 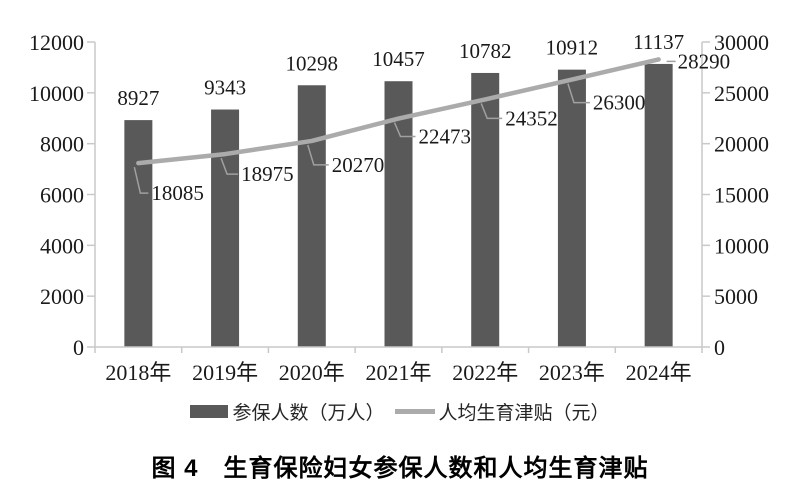 I want to click on x-axis-category-label: 2024年, so click(x=659, y=372).